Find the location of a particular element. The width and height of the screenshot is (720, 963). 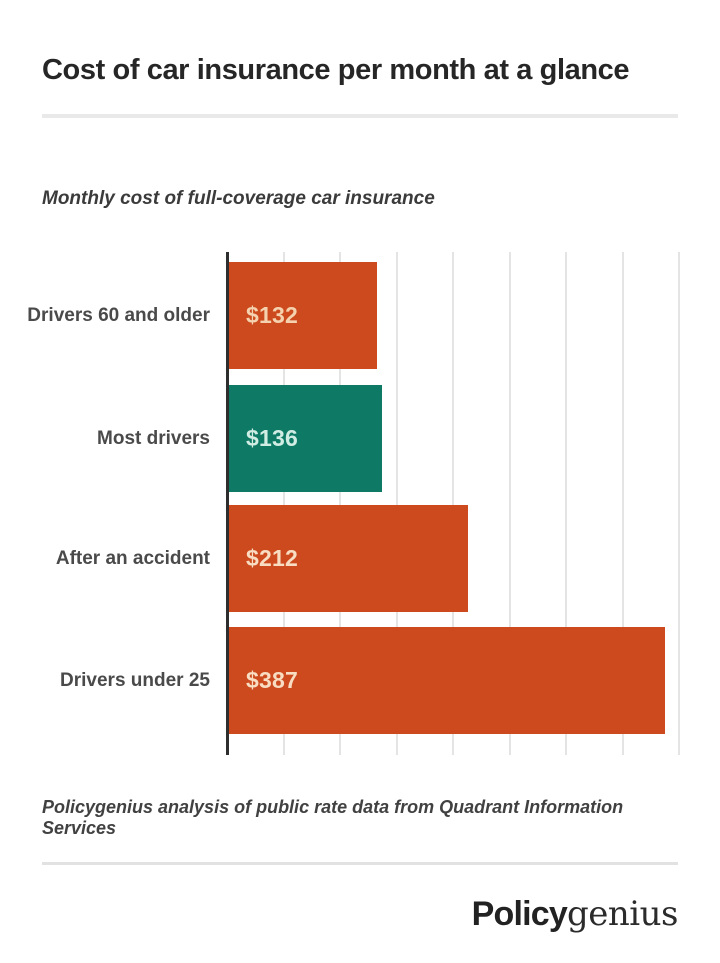

bar: $212 is located at coordinates (348, 558).